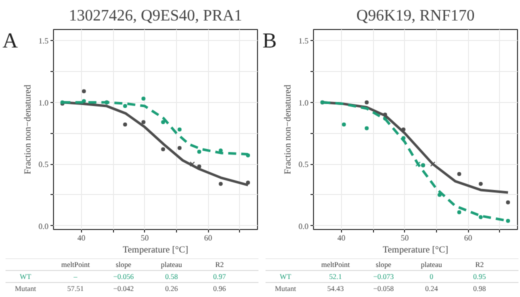 The height and width of the screenshot is (297, 520). What do you see at coordinates (10, 40) in the screenshot?
I see `text: A` at bounding box center [10, 40].